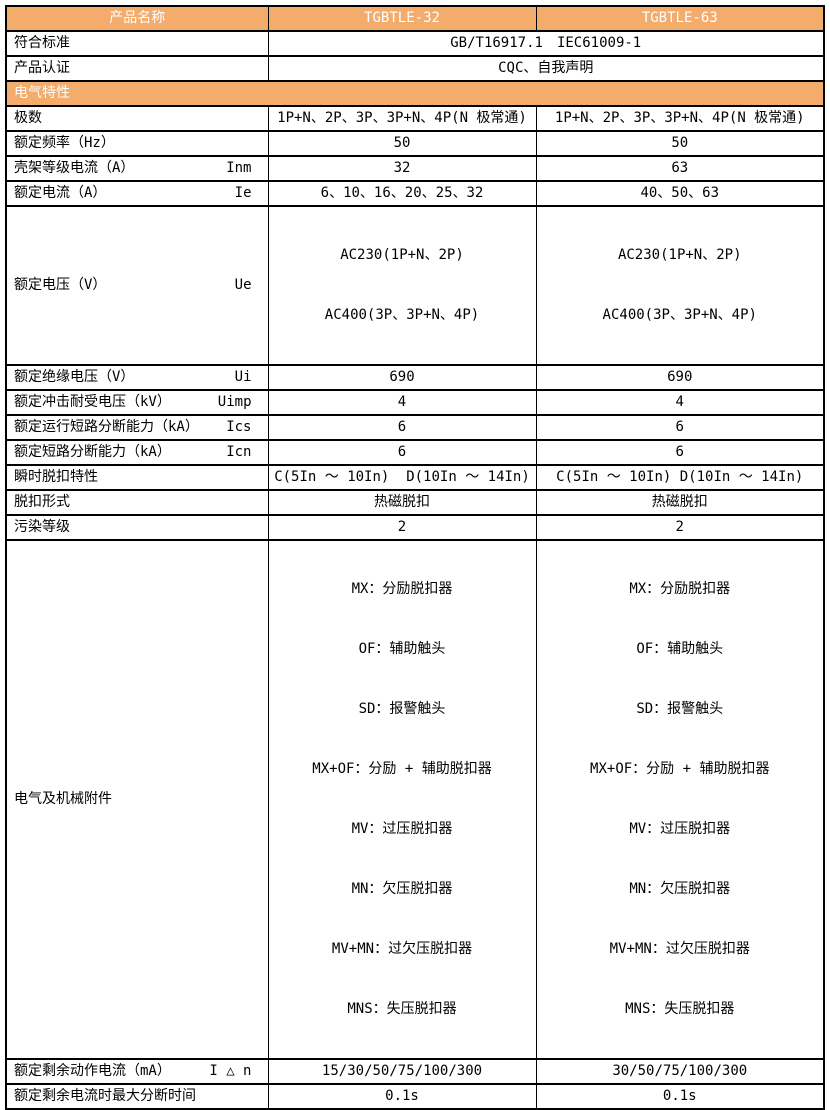 Image resolution: width=830 pixels, height=1110 pixels. I want to click on spec-value-b: AC230(1P+N、2P) AC400(3P、3P+N、4P), so click(680, 285).